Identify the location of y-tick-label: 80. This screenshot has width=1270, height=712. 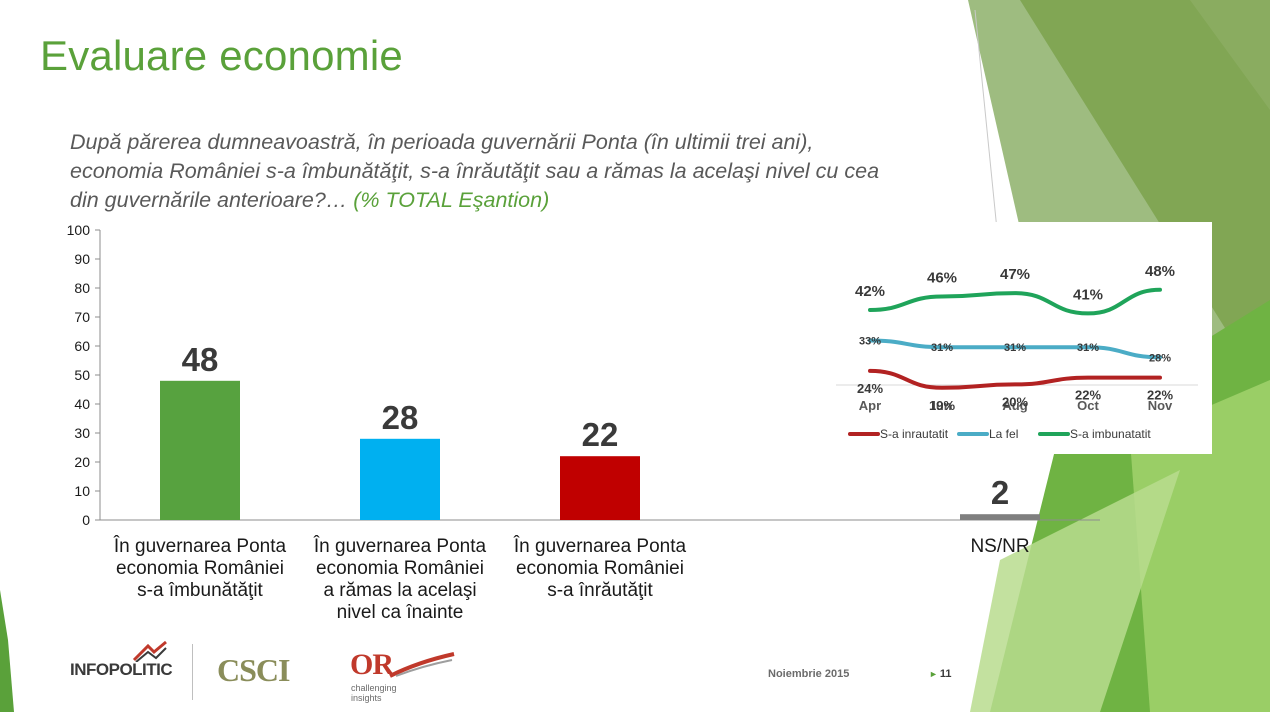
(82, 288).